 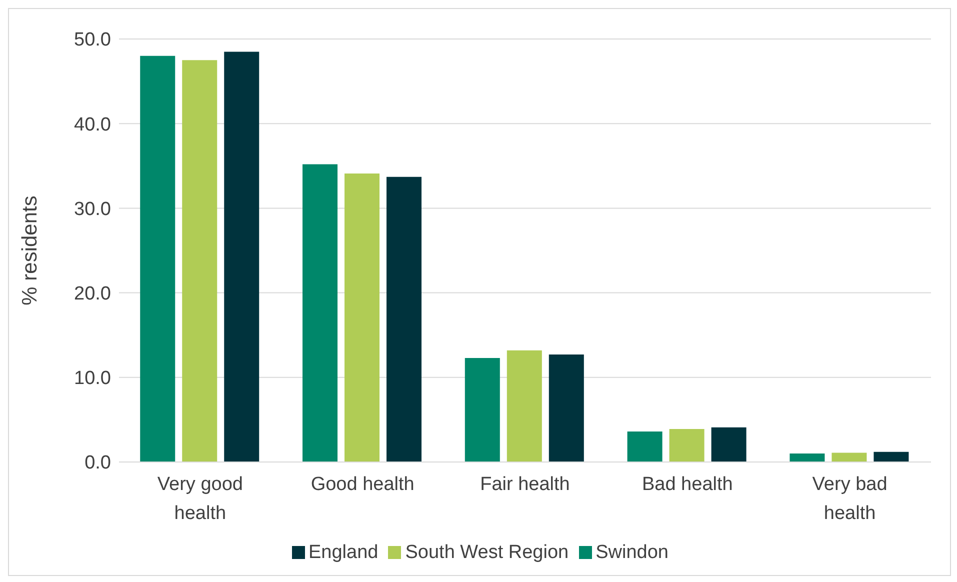 What do you see at coordinates (30, 251) in the screenshot?
I see `y-axis-title: % residents` at bounding box center [30, 251].